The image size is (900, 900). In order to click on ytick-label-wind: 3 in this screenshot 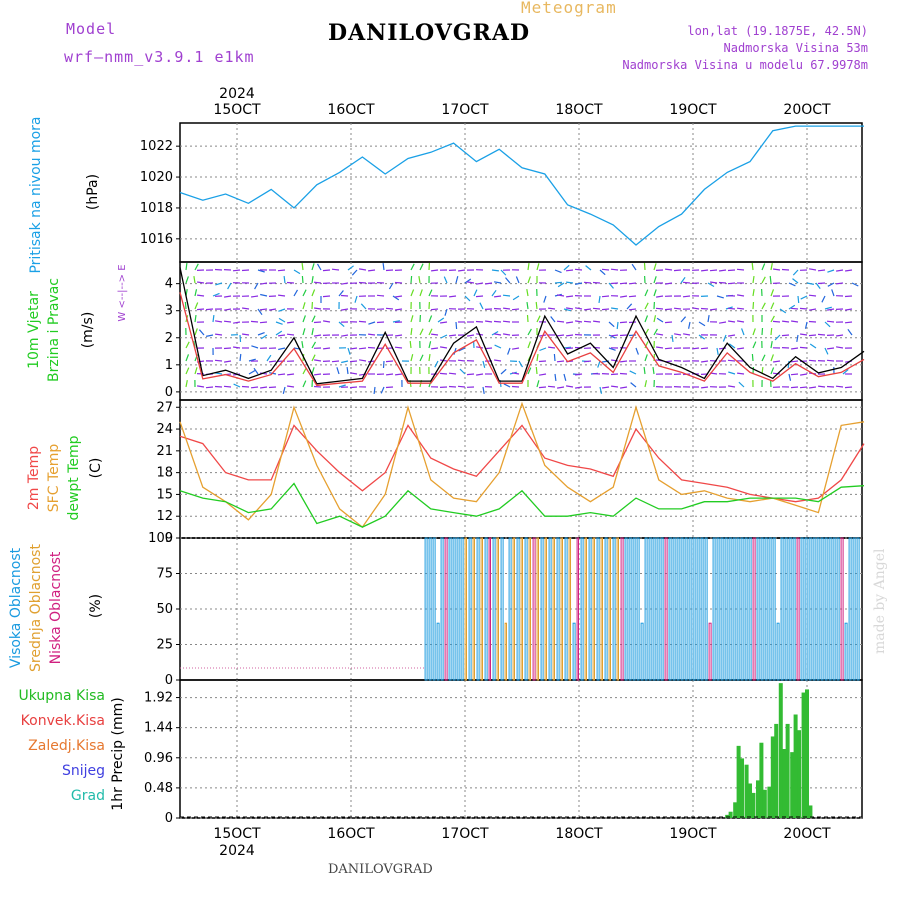, I will do `click(169, 311)`.